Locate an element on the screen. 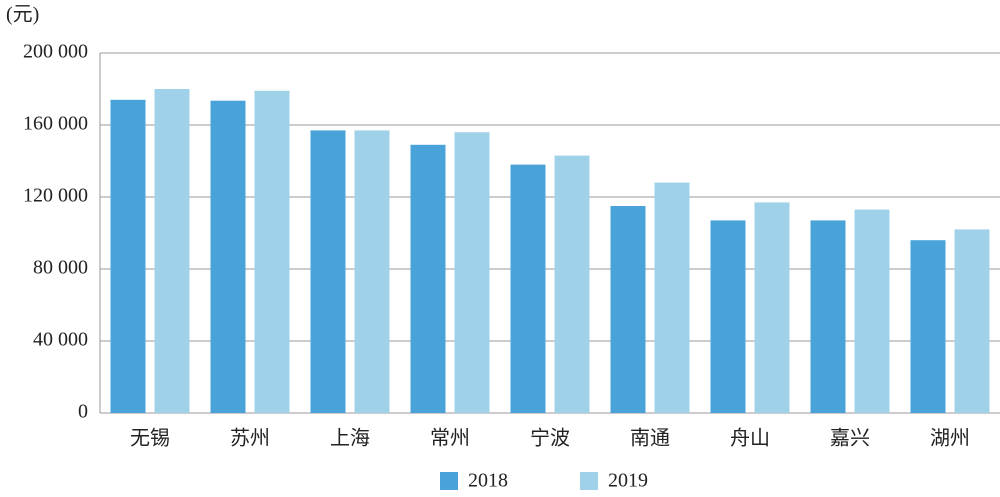 This screenshot has width=1000, height=497. x-tick-label: 常州 is located at coordinates (450, 438).